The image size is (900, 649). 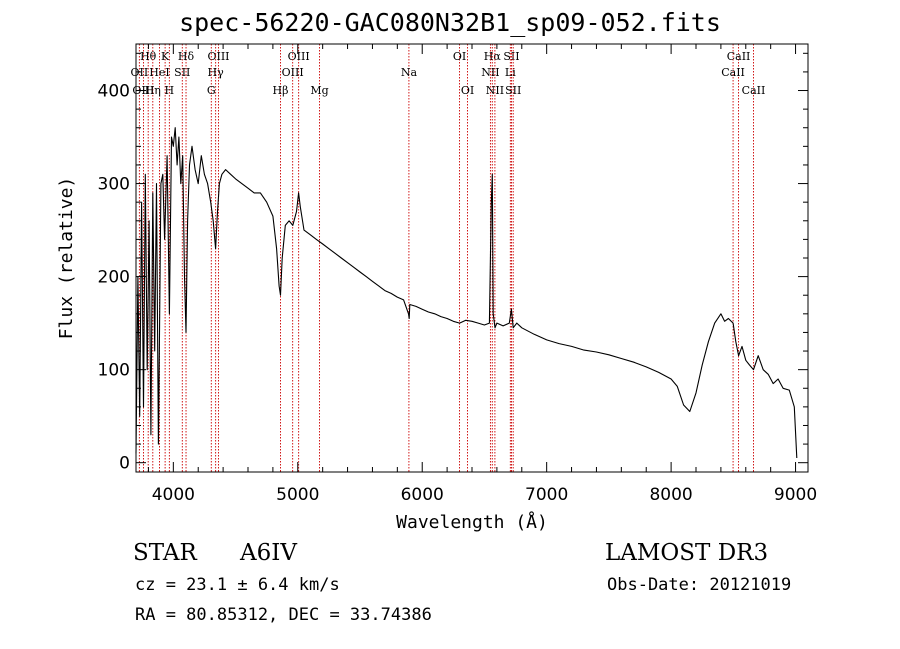 What do you see at coordinates (173, 495) in the screenshot?
I see `x-tick-label: 4000` at bounding box center [173, 495].